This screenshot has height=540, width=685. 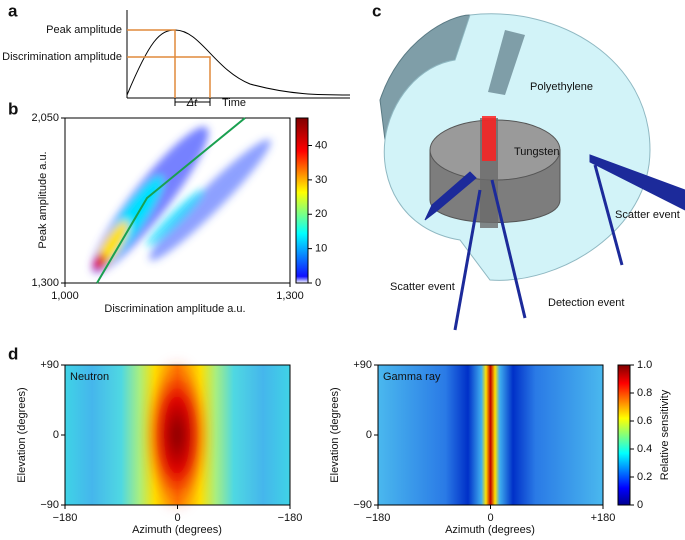 What do you see at coordinates (644, 477) in the screenshot?
I see `colorbar-tick-label: 0.2` at bounding box center [644, 477].